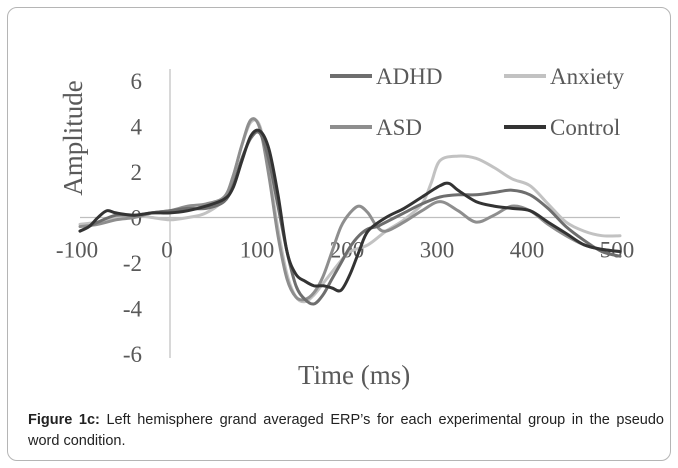 The image size is (678, 468). Describe the element at coordinates (167, 250) in the screenshot. I see `x-tick-label: 0` at that location.